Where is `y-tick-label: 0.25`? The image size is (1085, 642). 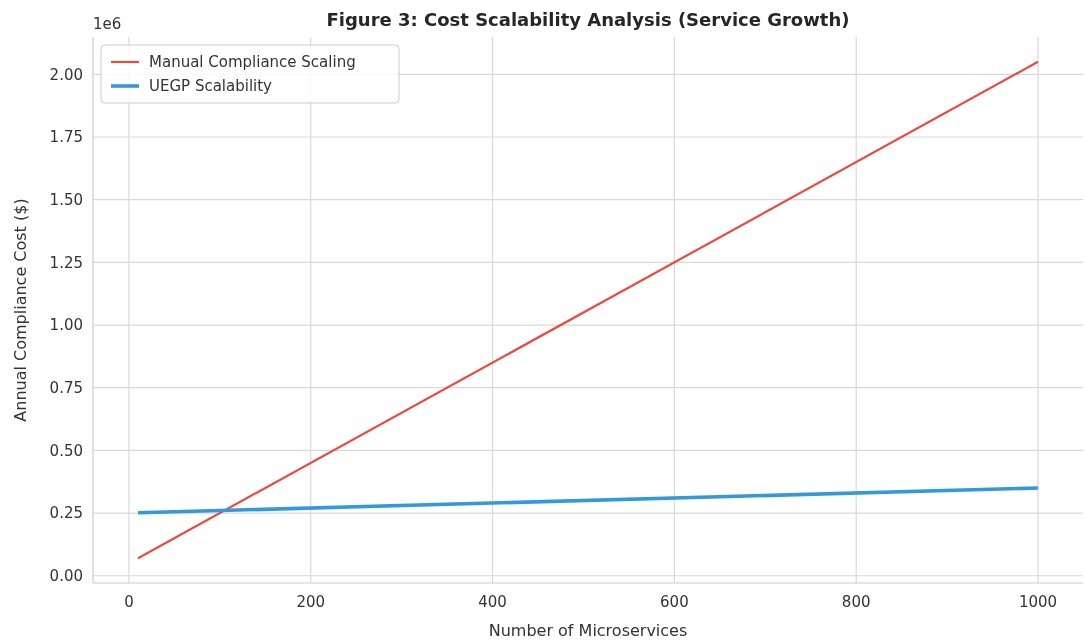
y-tick-label: 0.25 is located at coordinates (66, 513).